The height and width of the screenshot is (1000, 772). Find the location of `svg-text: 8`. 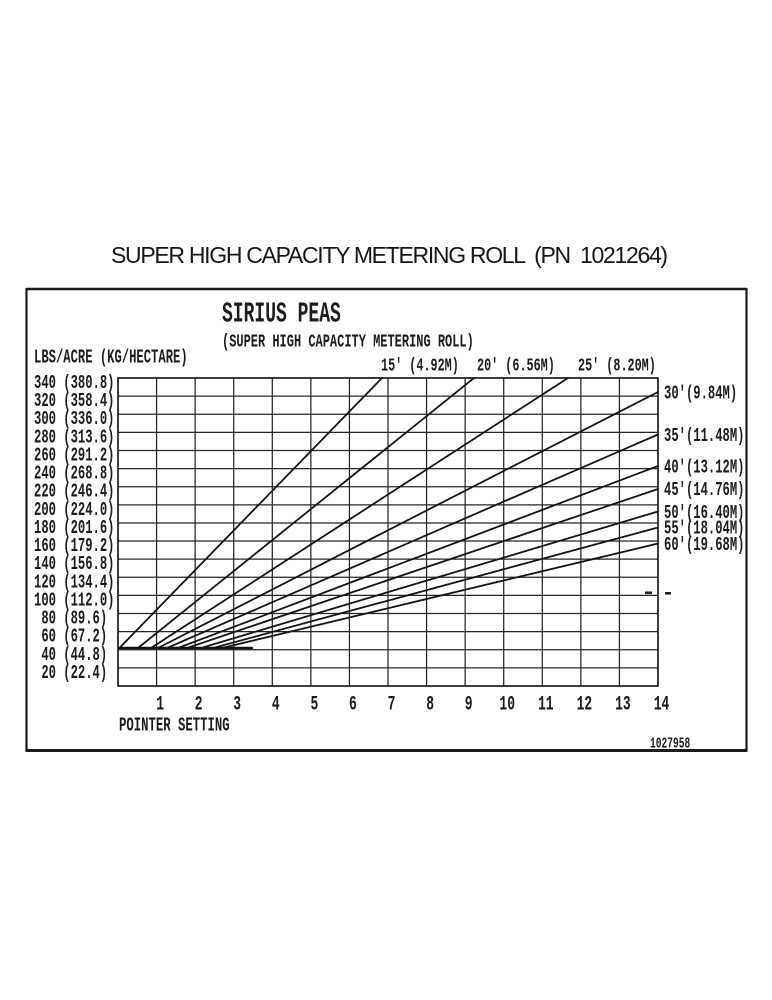

svg-text: 8 is located at coordinates (430, 705).